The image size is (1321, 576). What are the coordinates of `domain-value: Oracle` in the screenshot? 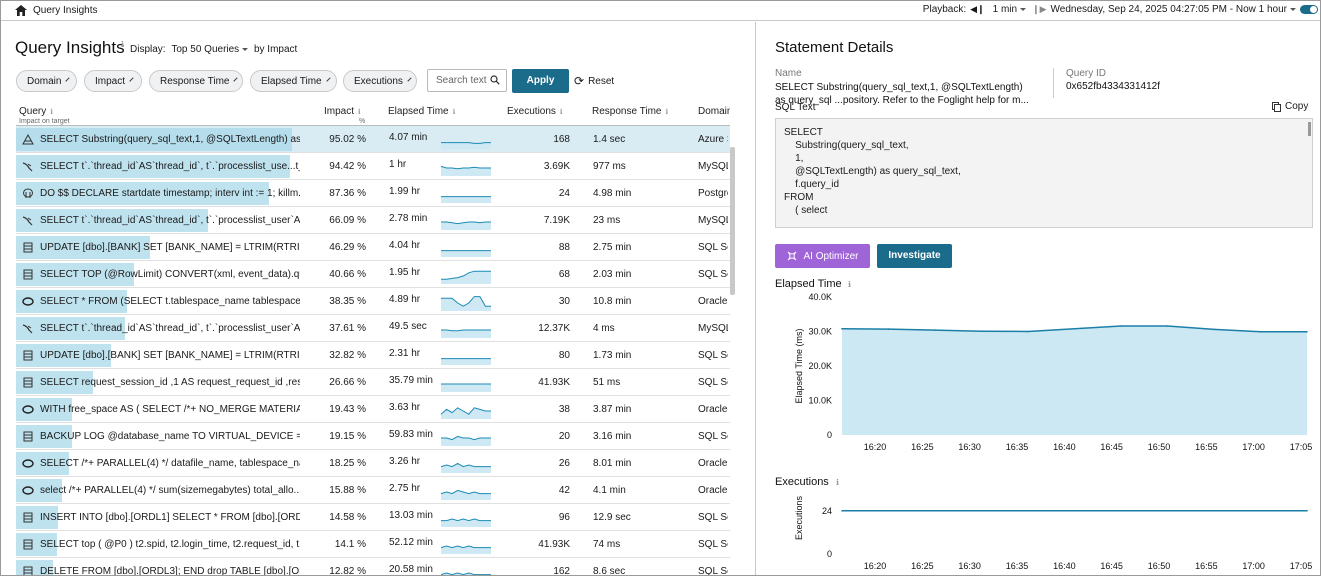 It's located at (713, 490).